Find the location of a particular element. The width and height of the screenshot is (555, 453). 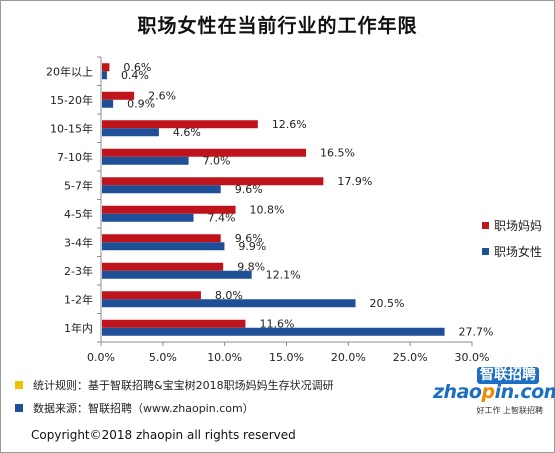

data-label: 12.6% is located at coordinates (289, 124).